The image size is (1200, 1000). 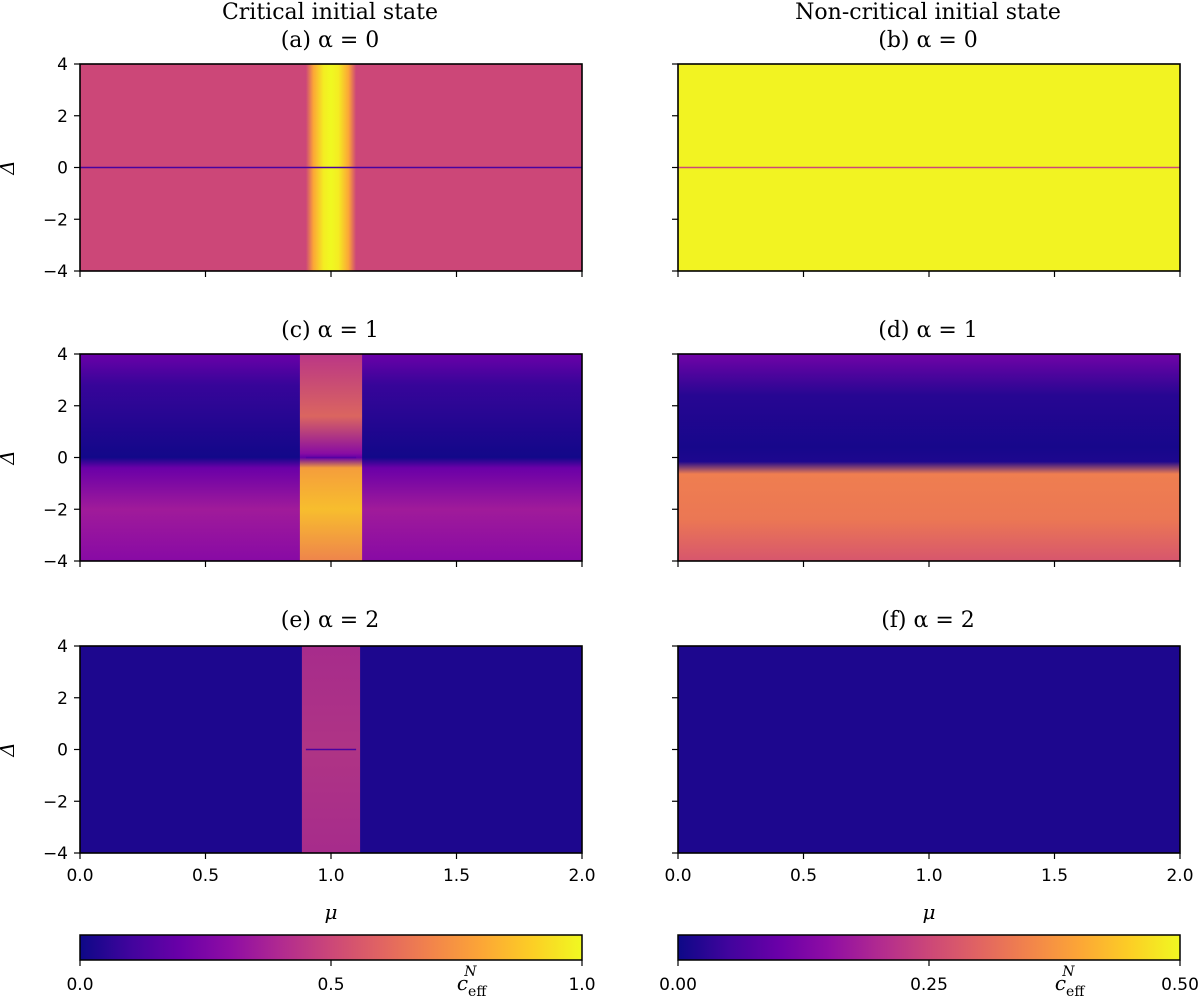 I want to click on panel-title-b: (b) α = 0, so click(x=928, y=40).